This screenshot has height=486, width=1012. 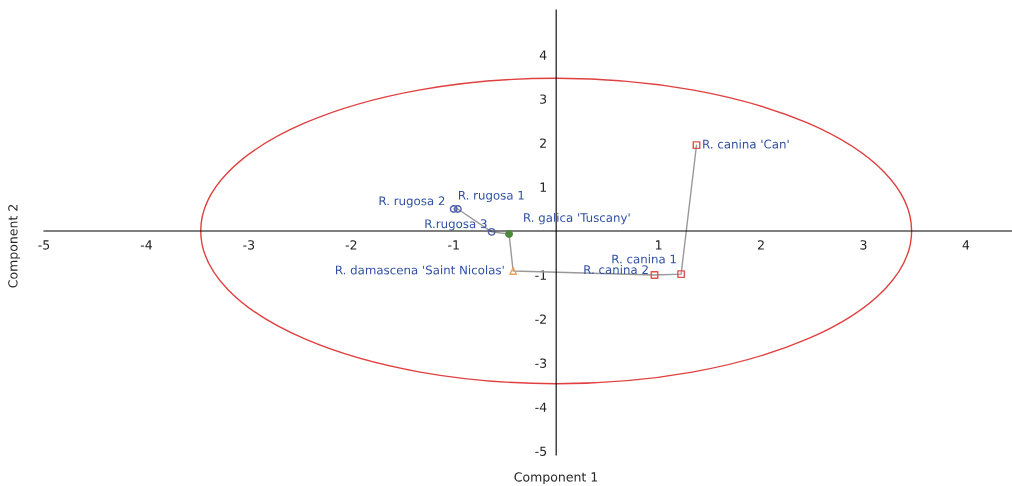 What do you see at coordinates (760, 245) in the screenshot?
I see `x-tick-label: 2` at bounding box center [760, 245].